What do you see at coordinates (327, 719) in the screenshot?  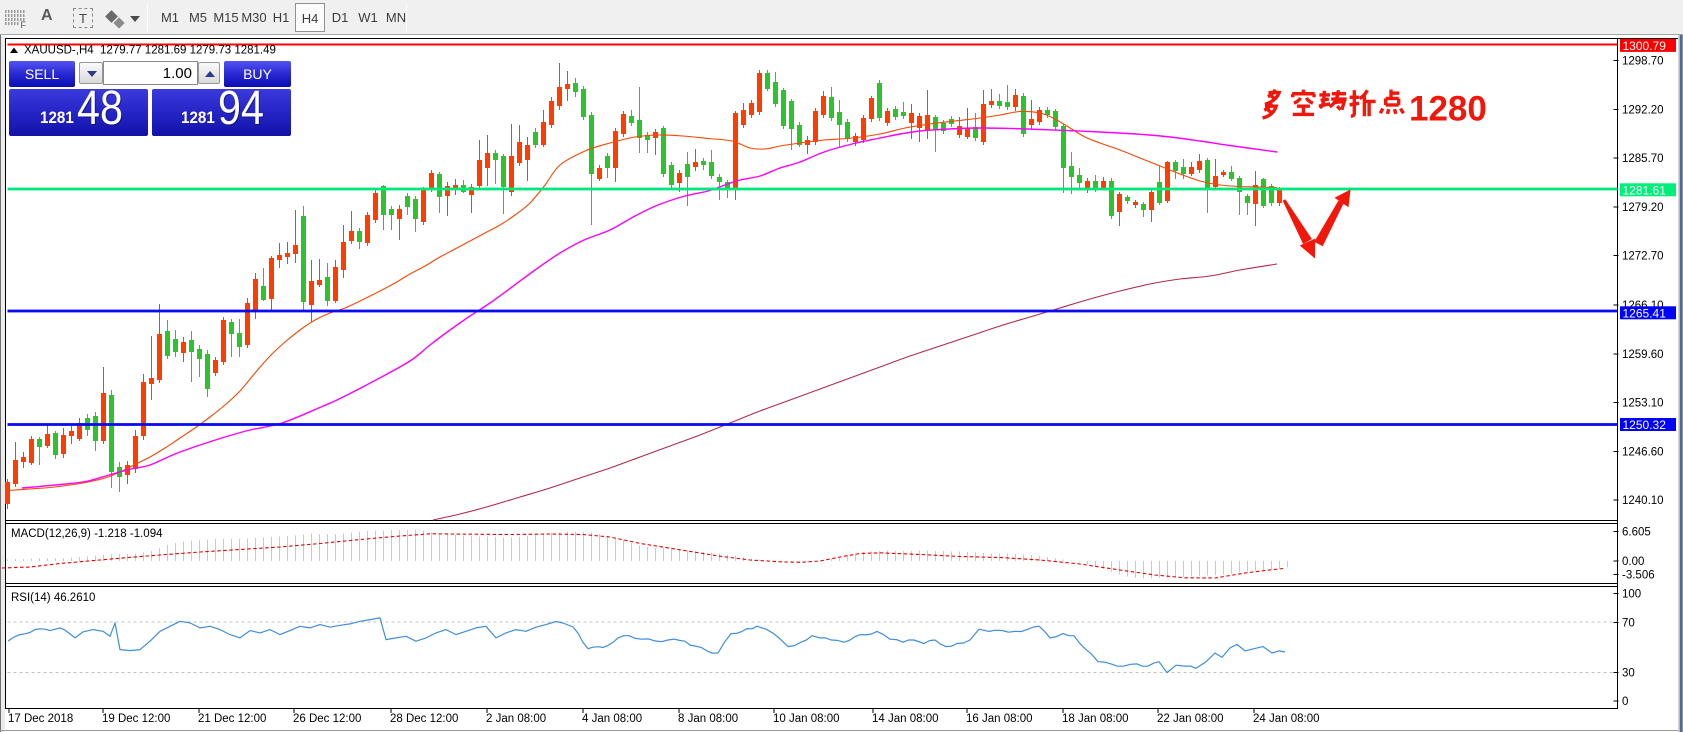 I see `svg-text: 26 Dec 12:00` at bounding box center [327, 719].